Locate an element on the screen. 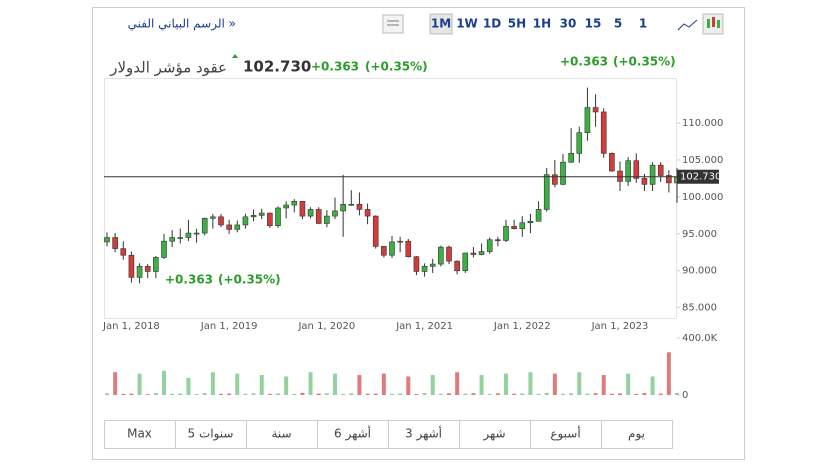  percent: (+0.35%) is located at coordinates (249, 280).